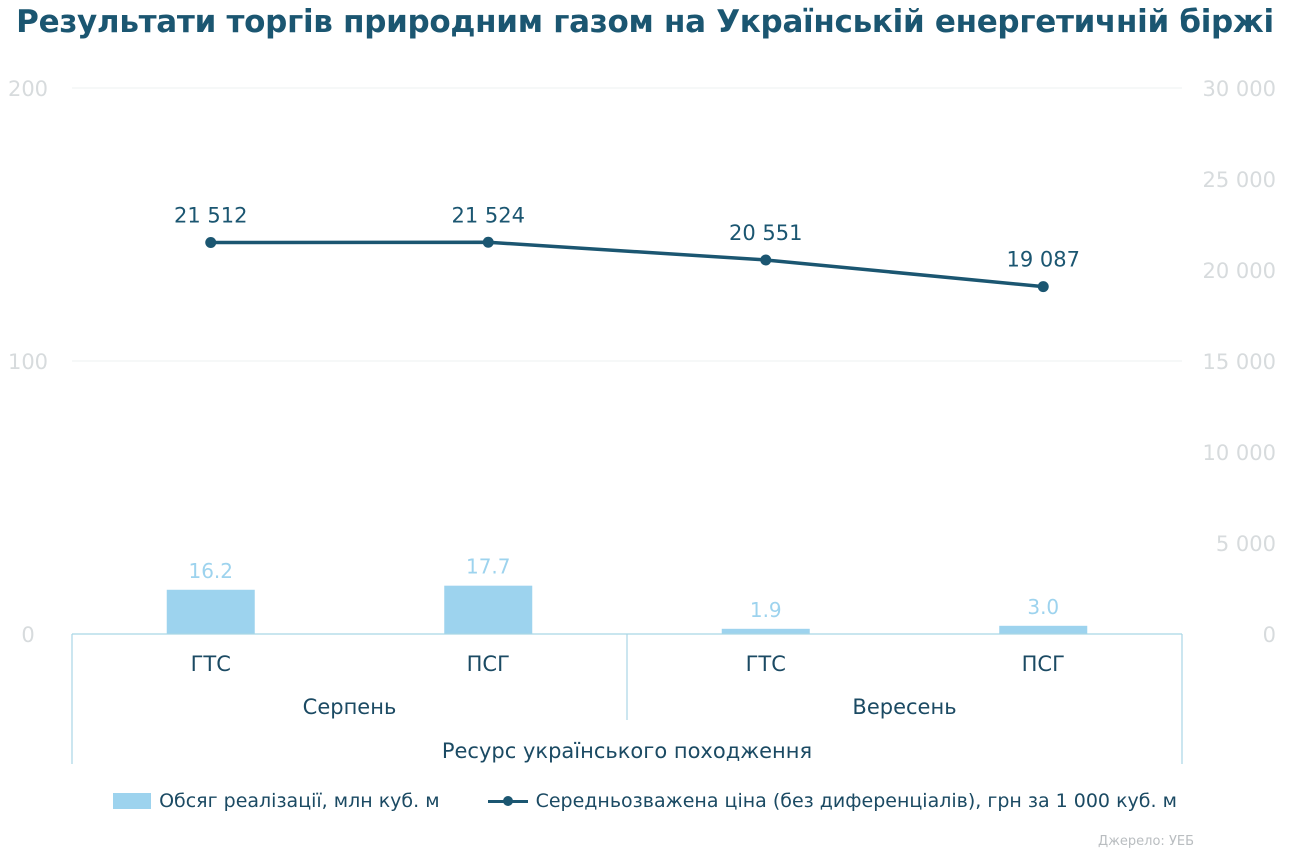 The height and width of the screenshot is (857, 1290). I want to click on y-right-tick-label: 15 000, so click(1239, 362).